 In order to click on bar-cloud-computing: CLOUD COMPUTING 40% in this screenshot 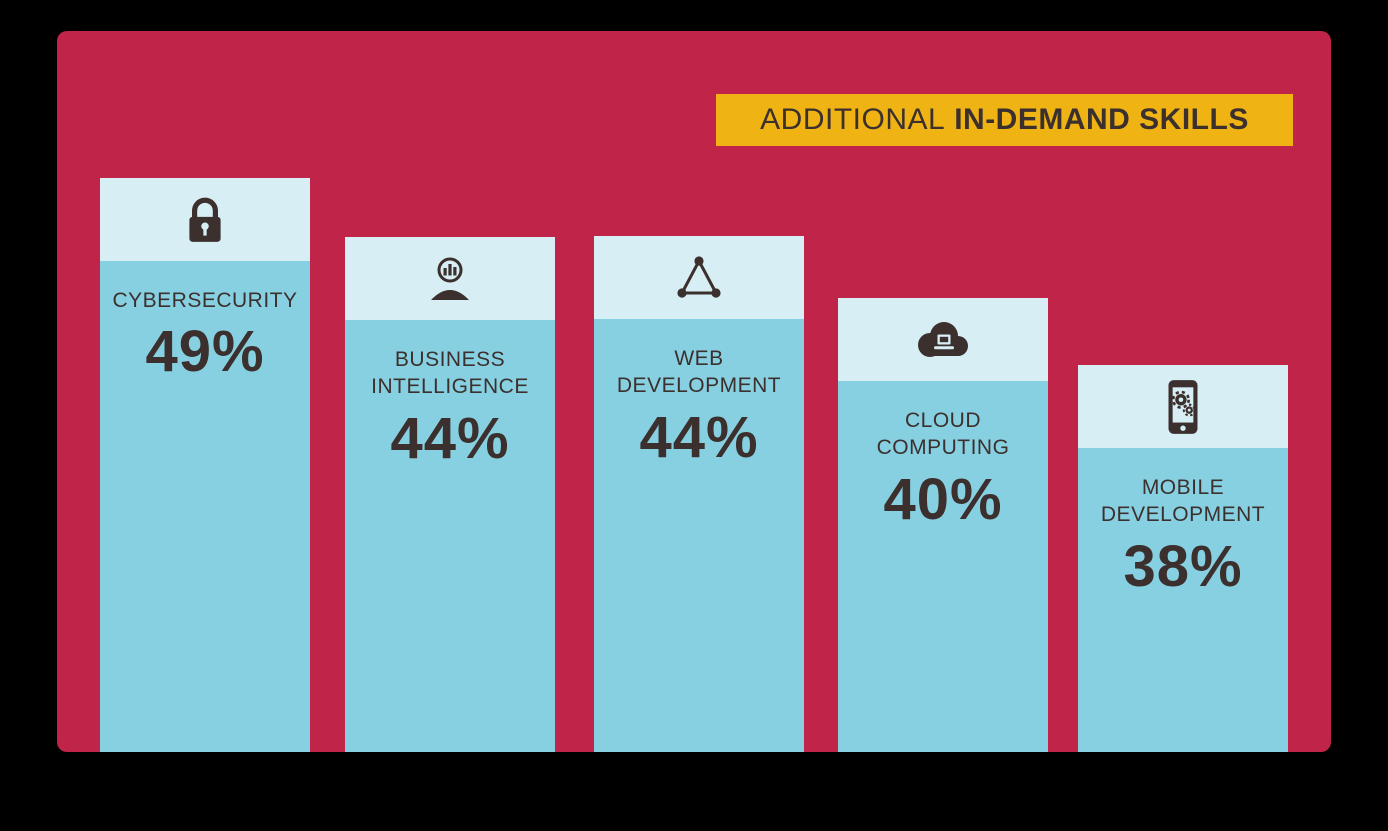, I will do `click(943, 525)`.